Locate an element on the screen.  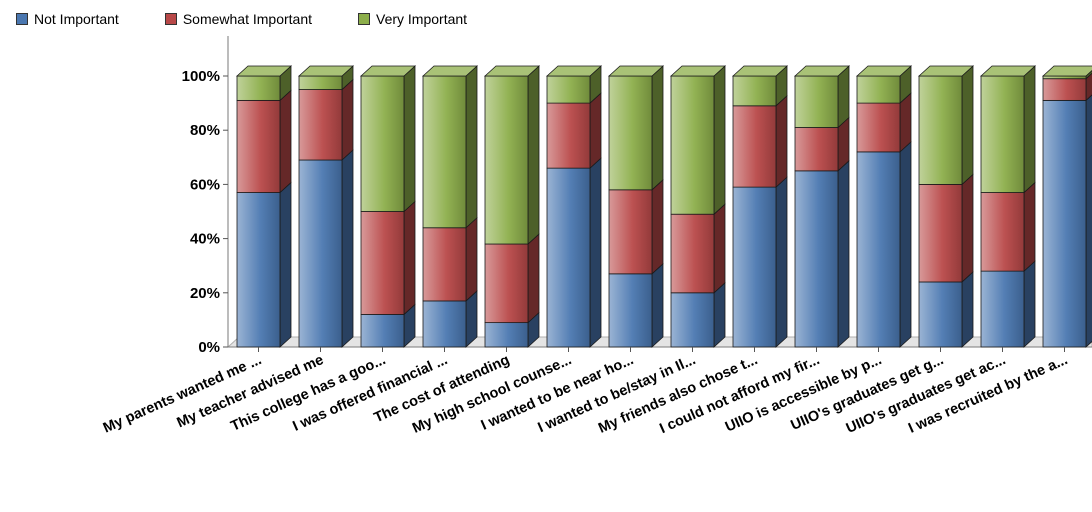
y-tick-label: 0% is located at coordinates (209, 347).